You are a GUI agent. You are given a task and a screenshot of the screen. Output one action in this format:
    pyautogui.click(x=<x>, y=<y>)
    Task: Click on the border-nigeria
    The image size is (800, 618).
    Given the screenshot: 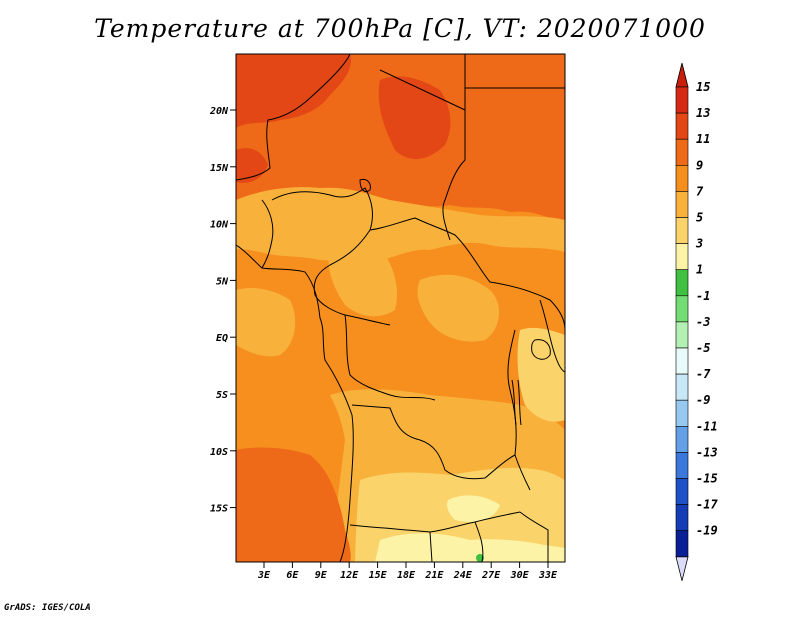 What is the action you would take?
    pyautogui.click(x=317, y=228)
    